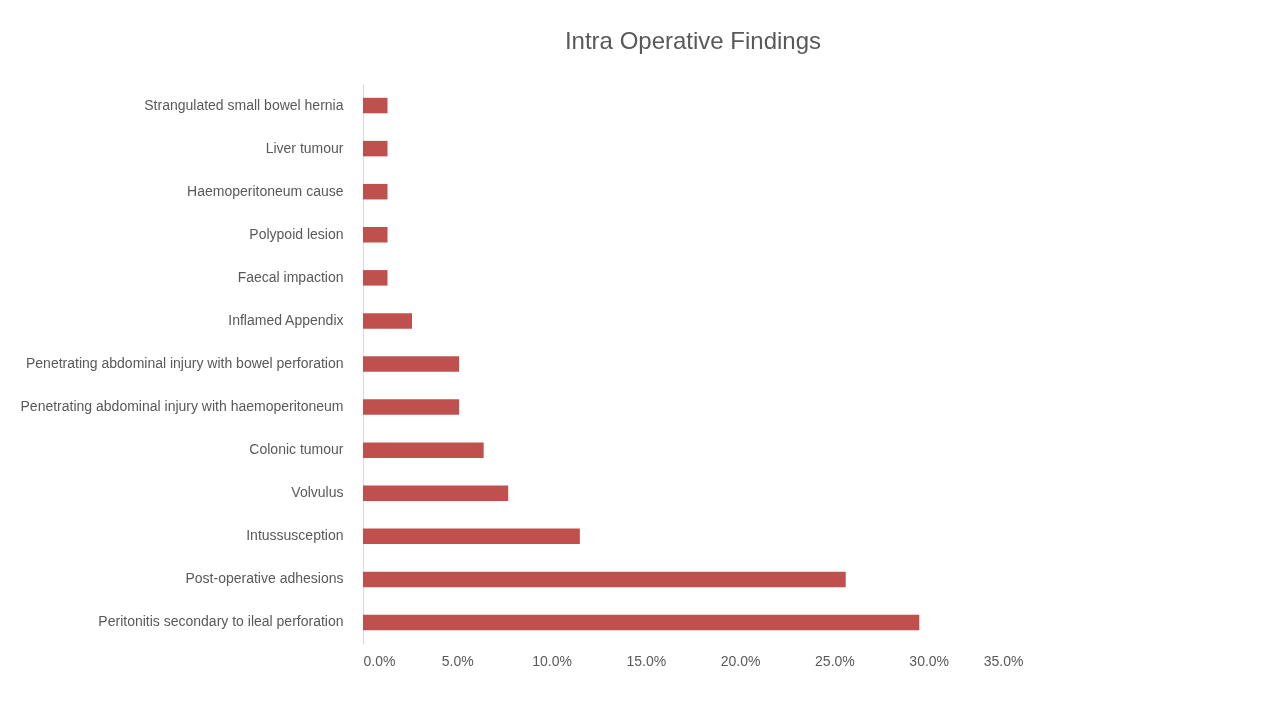 The image size is (1285, 725). Describe the element at coordinates (264, 578) in the screenshot. I see `y-tick-label: Post-operative adhesions` at that location.